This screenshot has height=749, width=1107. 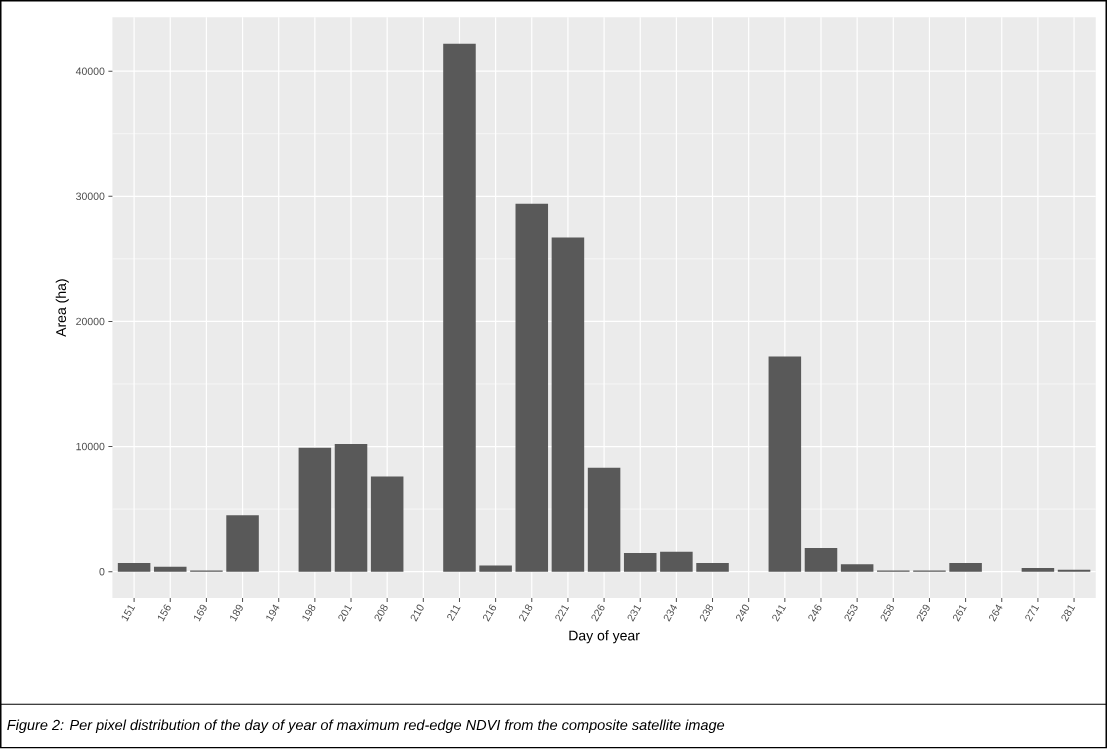 What do you see at coordinates (90, 71) in the screenshot?
I see `y-tick-label: 40000` at bounding box center [90, 71].